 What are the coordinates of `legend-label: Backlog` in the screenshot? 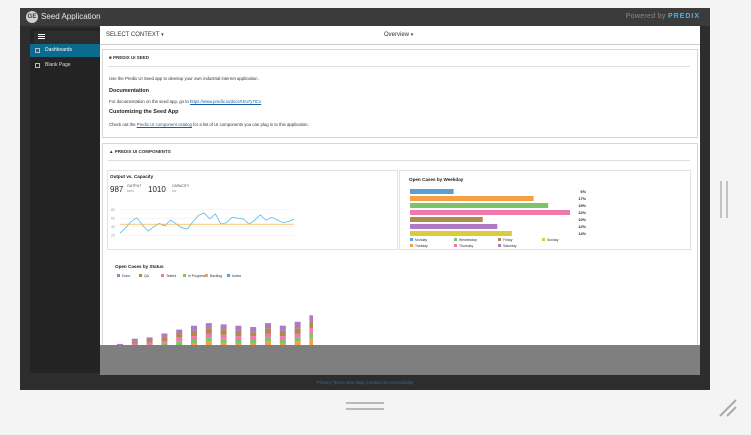 It's located at (216, 276).